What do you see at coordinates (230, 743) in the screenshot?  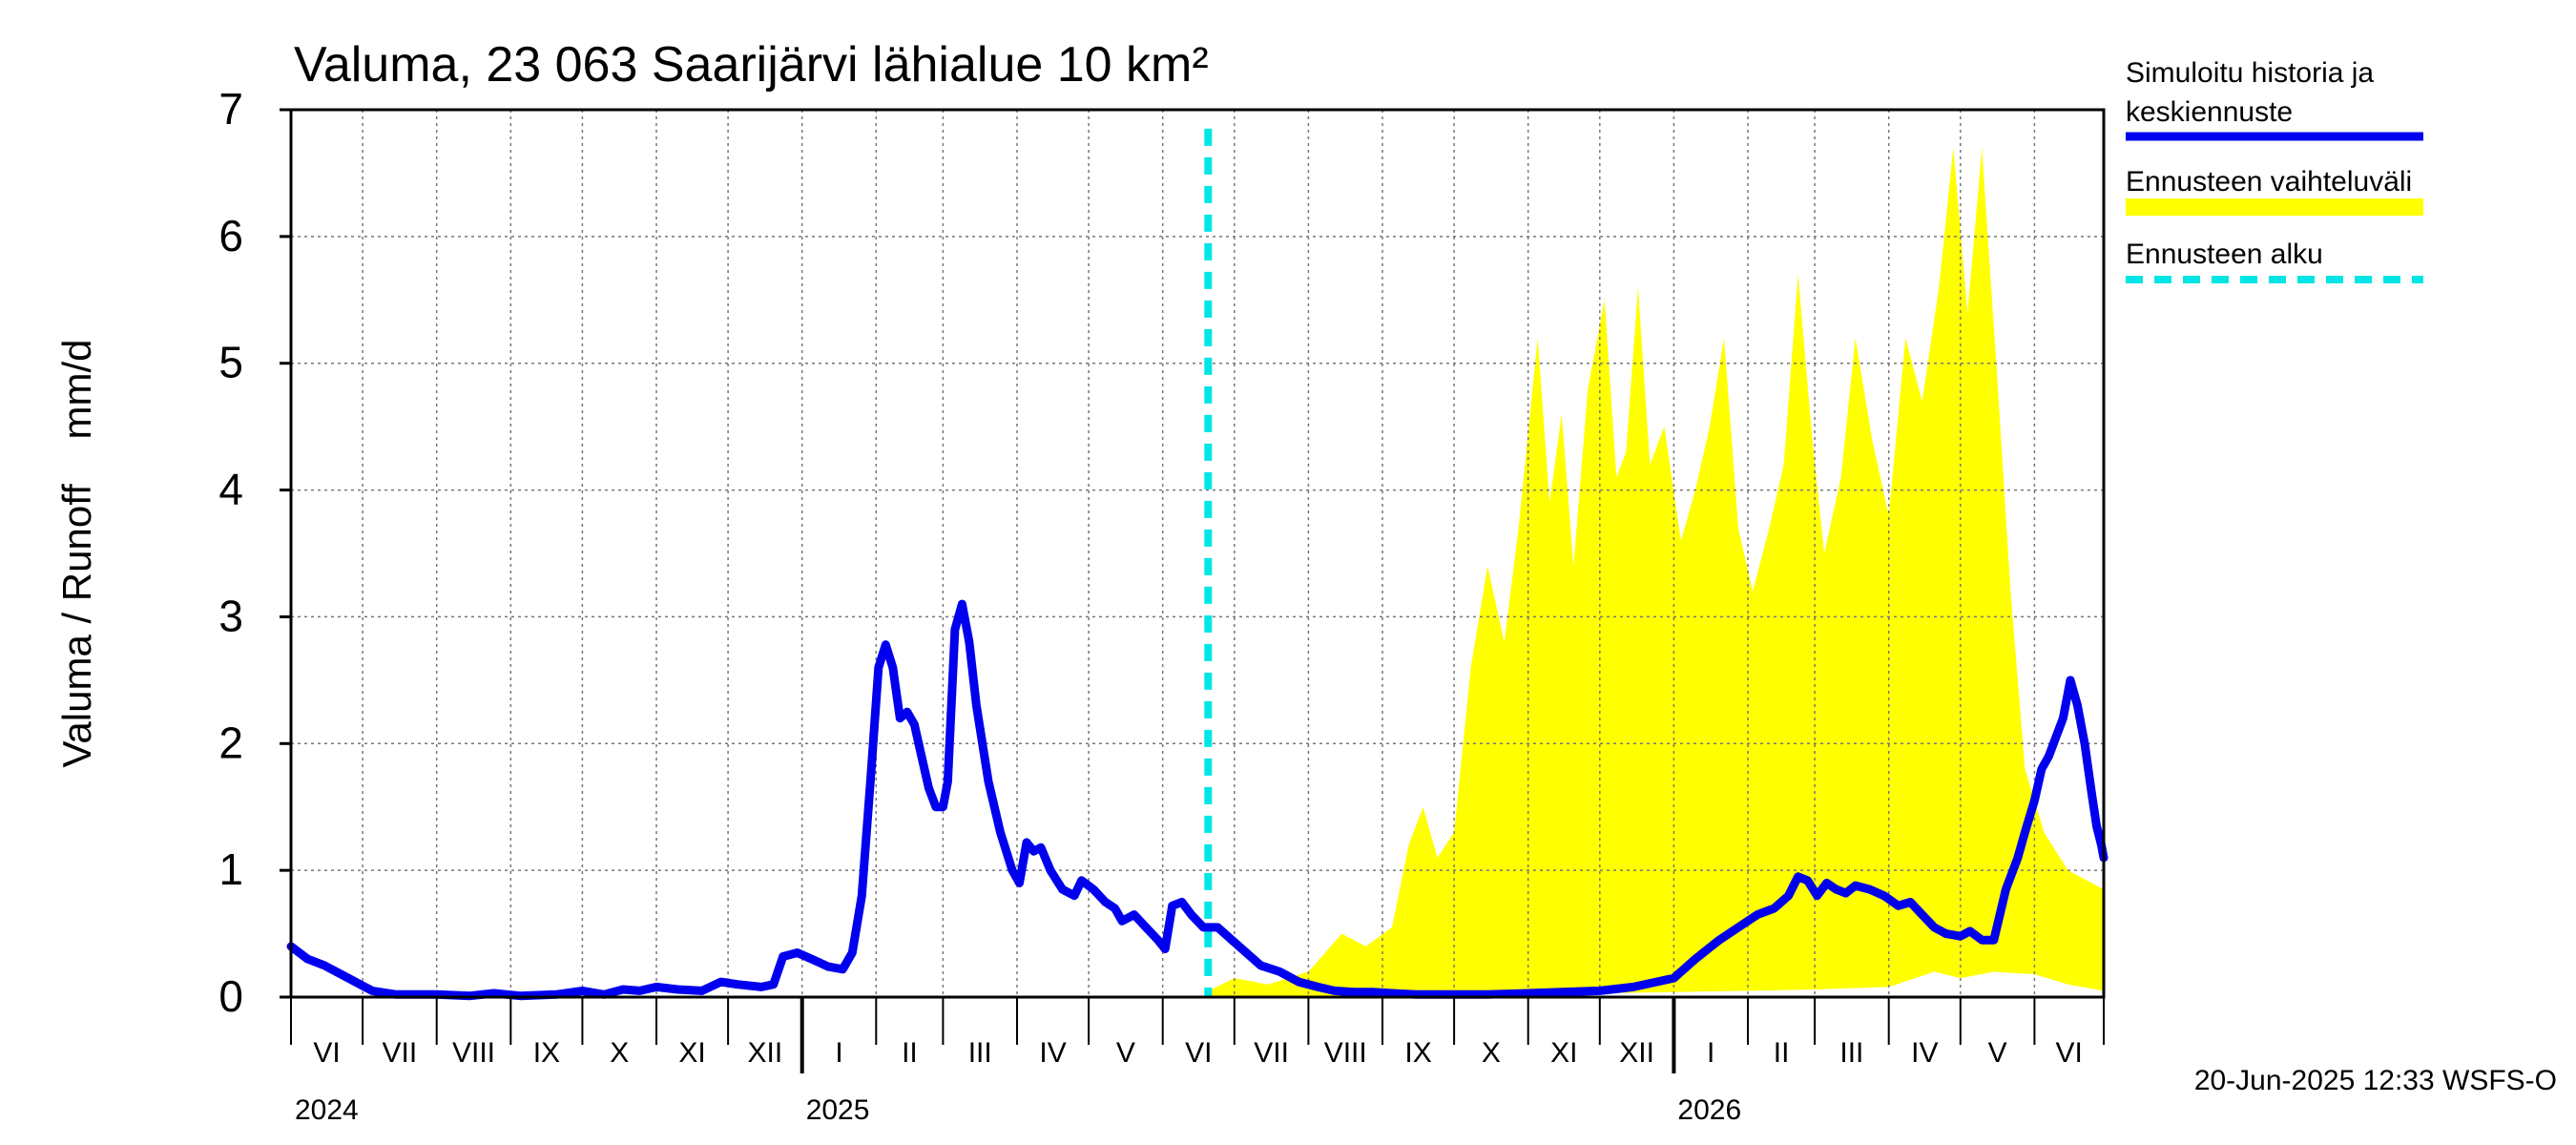 I see `y-tick-label: 2` at bounding box center [230, 743].